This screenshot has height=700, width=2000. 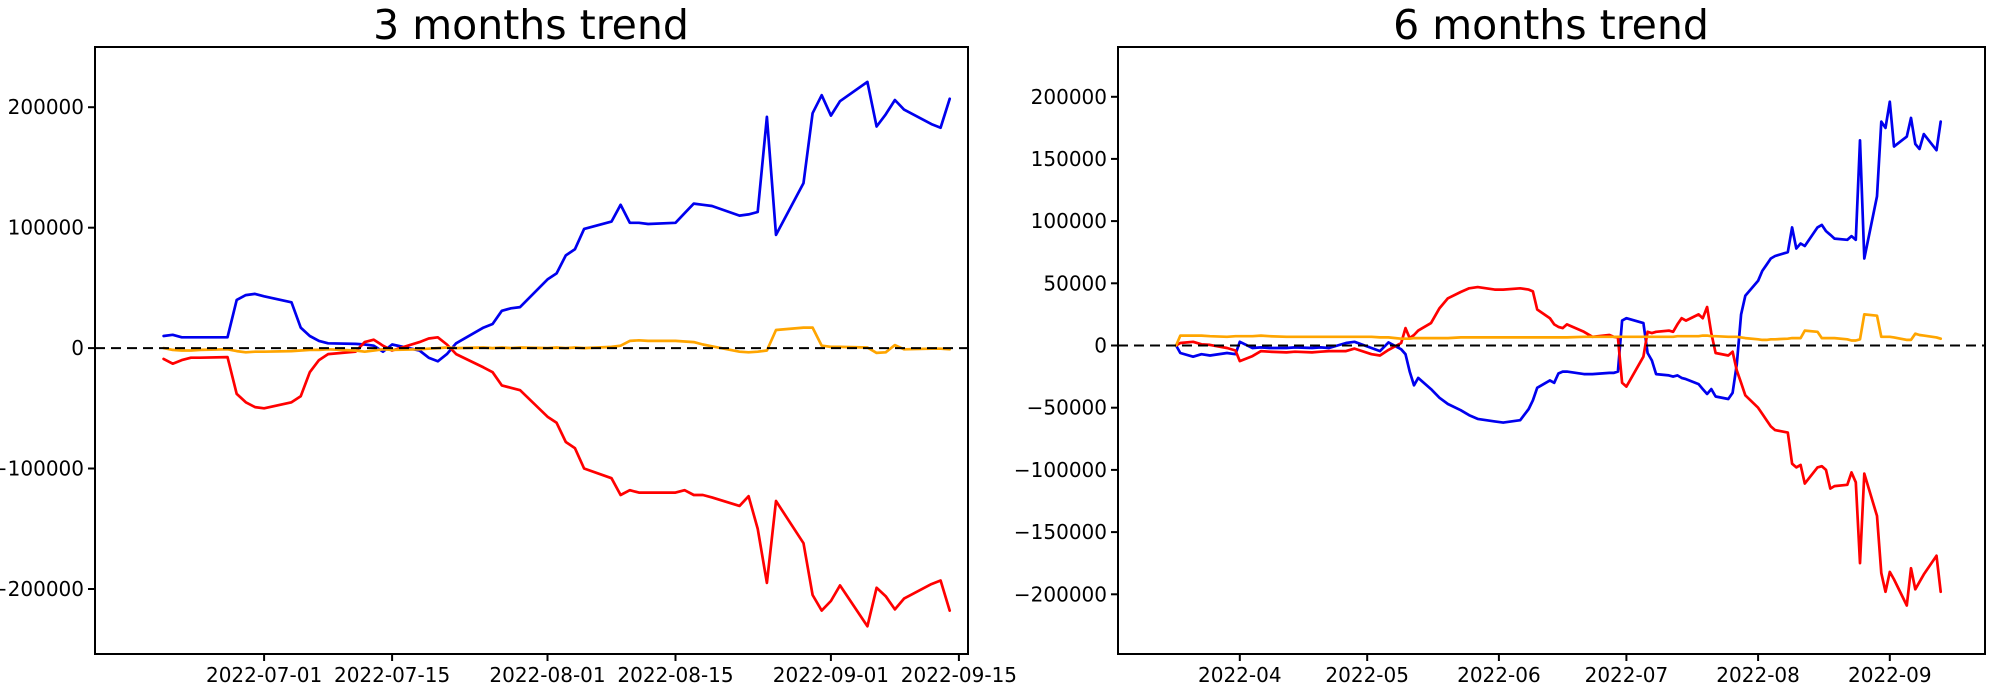 I want to click on x-tick-label: 2022-09-15, so click(x=959, y=675).